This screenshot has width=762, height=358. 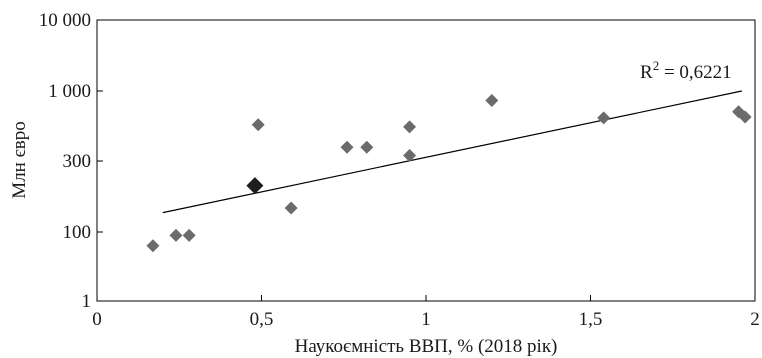 I want to click on x-tick-label: 1,5, so click(x=591, y=319).